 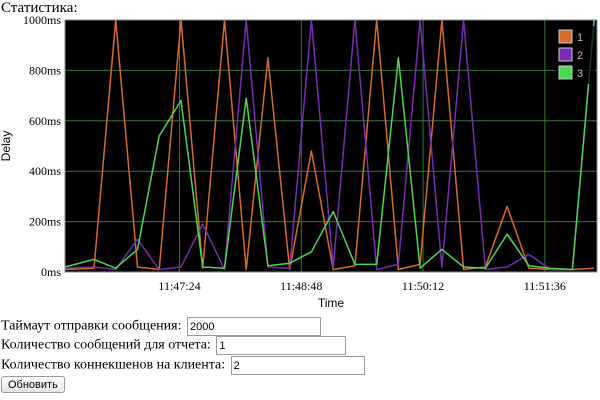 I want to click on legend-label: 1, so click(x=580, y=38).